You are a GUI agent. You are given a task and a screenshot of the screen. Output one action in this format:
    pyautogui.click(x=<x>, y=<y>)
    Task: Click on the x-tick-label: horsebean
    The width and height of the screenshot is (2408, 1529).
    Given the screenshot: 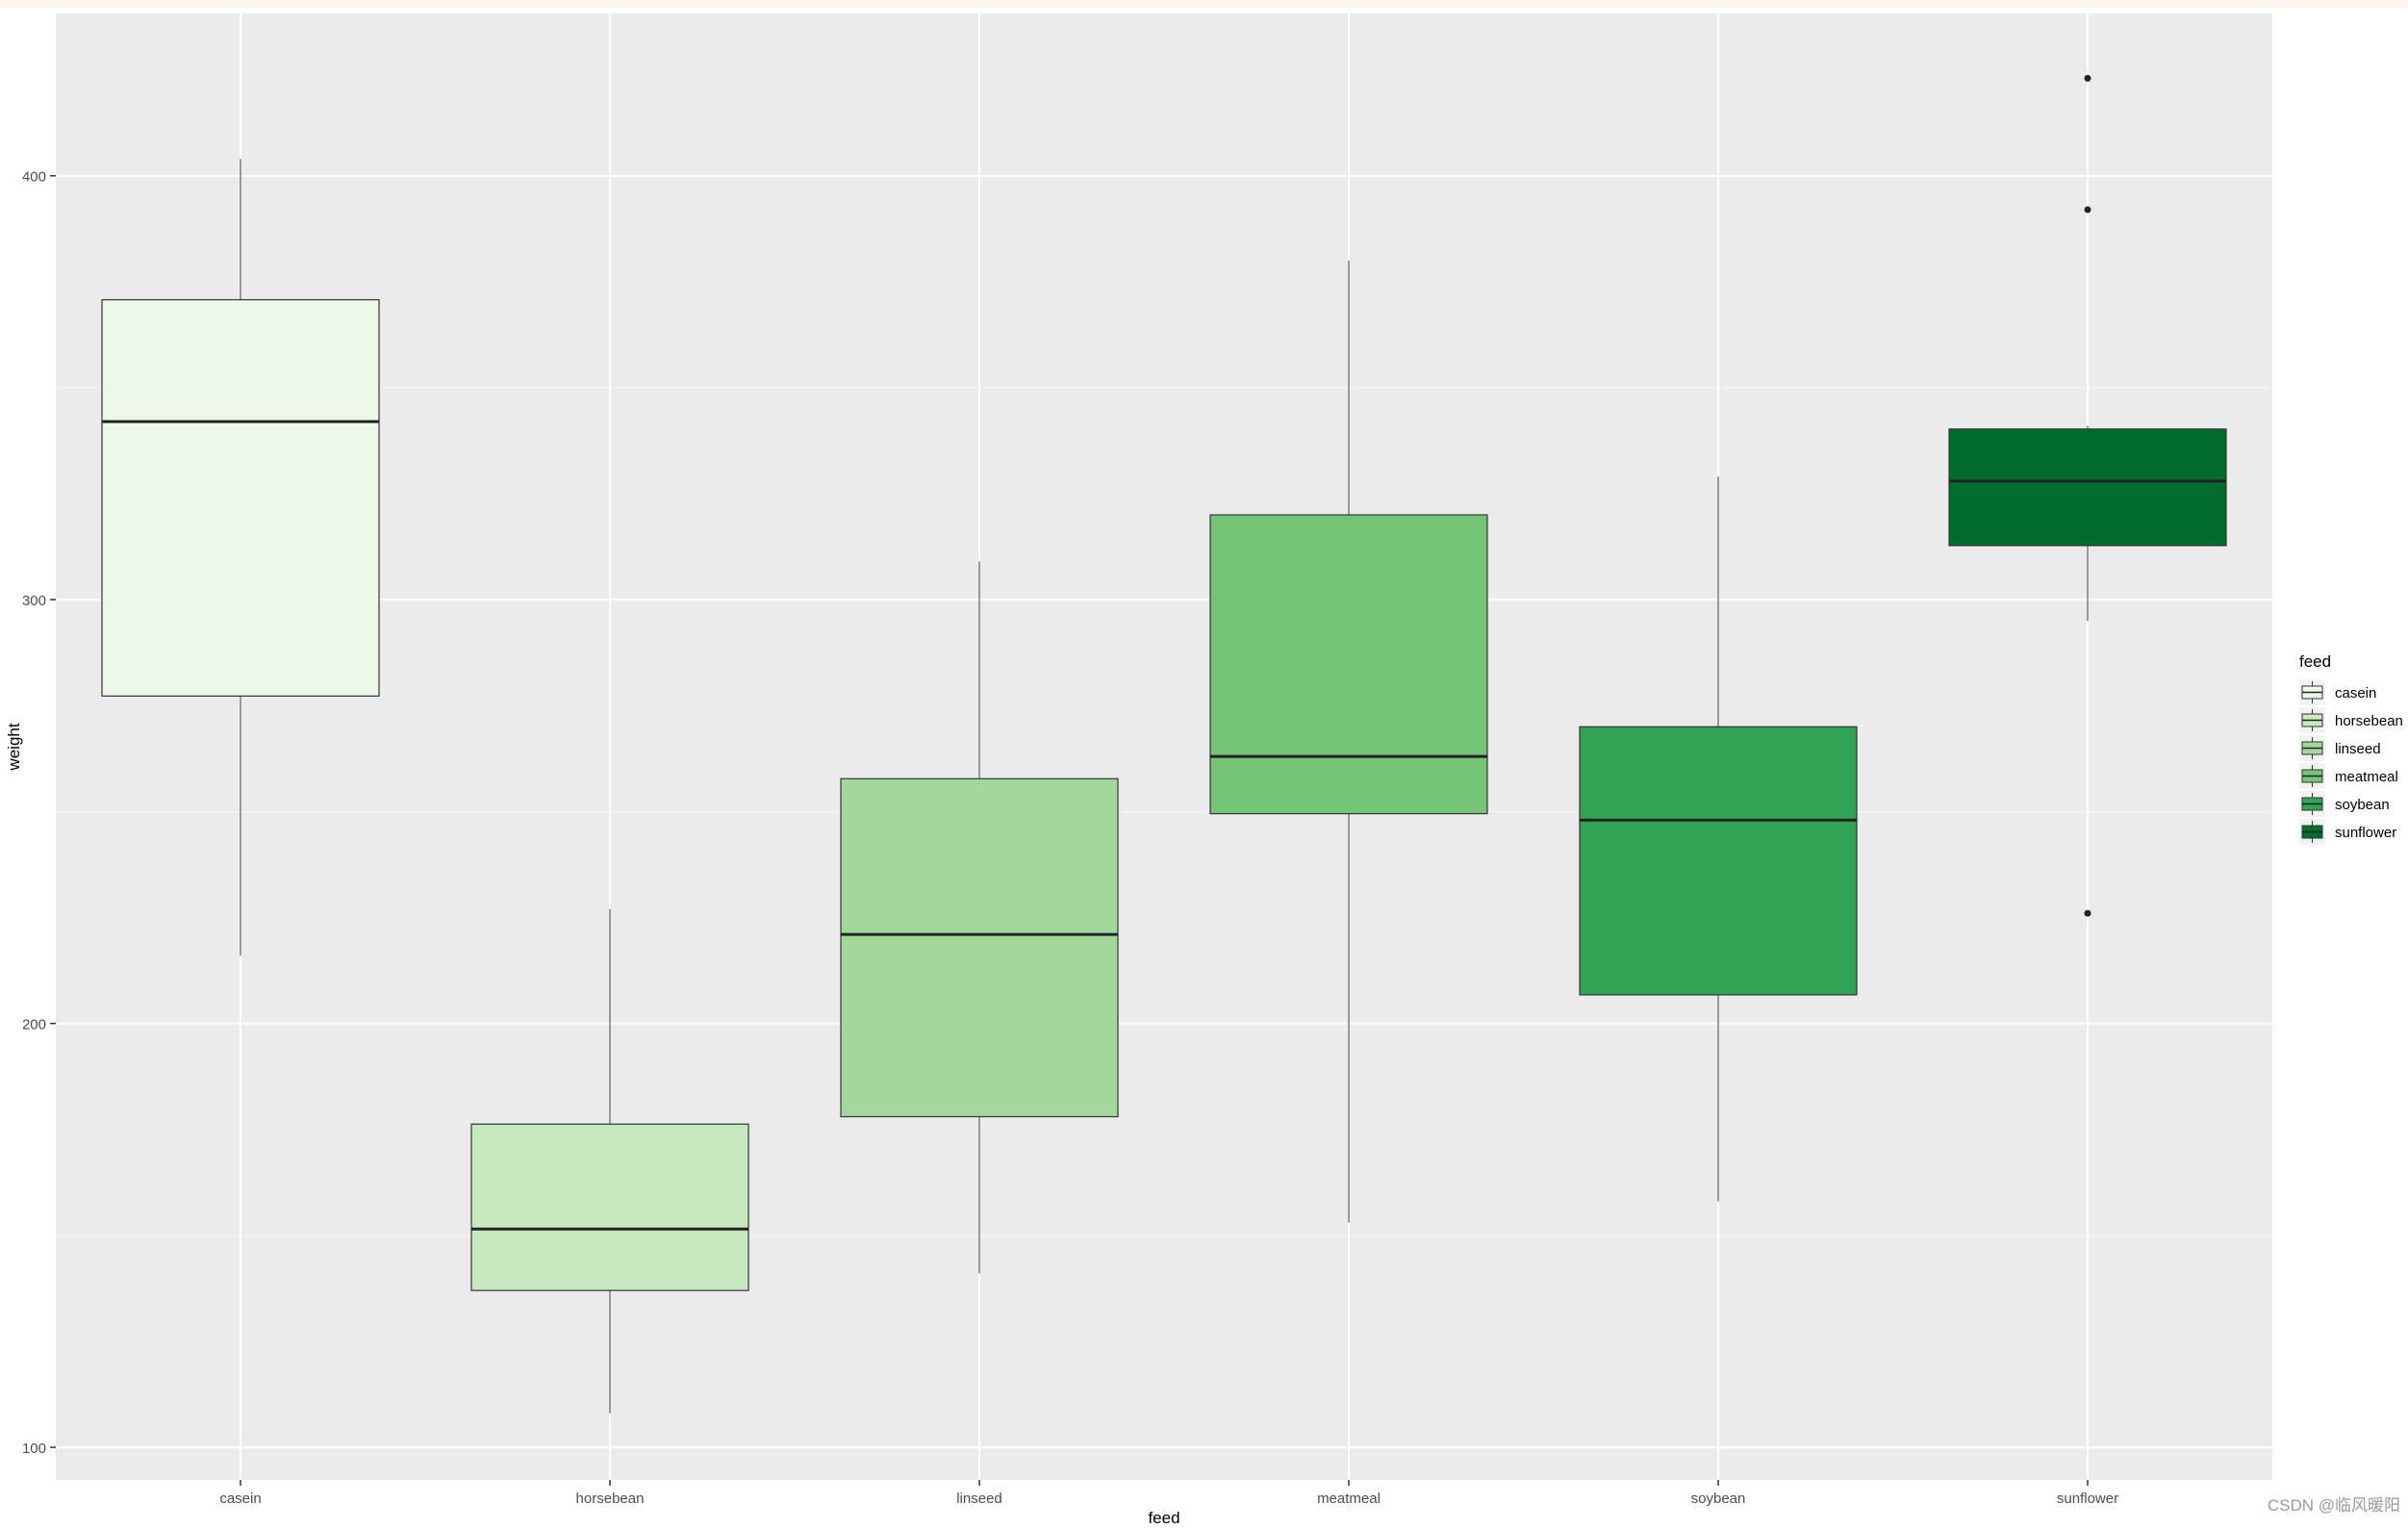 What is the action you would take?
    pyautogui.click(x=610, y=1499)
    